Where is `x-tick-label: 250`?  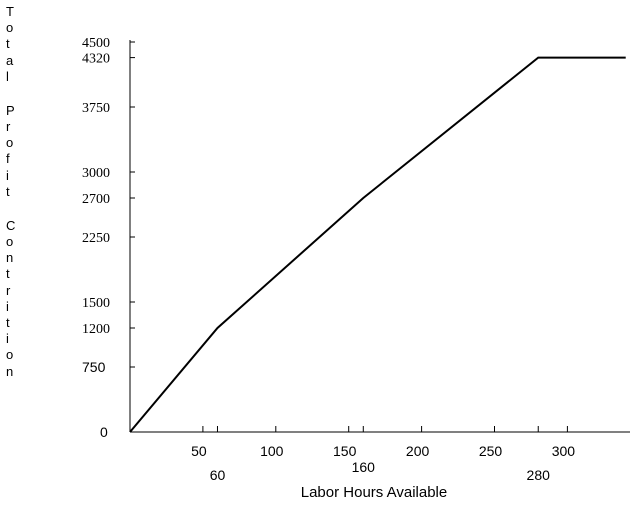 x-tick-label: 250 is located at coordinates (491, 451).